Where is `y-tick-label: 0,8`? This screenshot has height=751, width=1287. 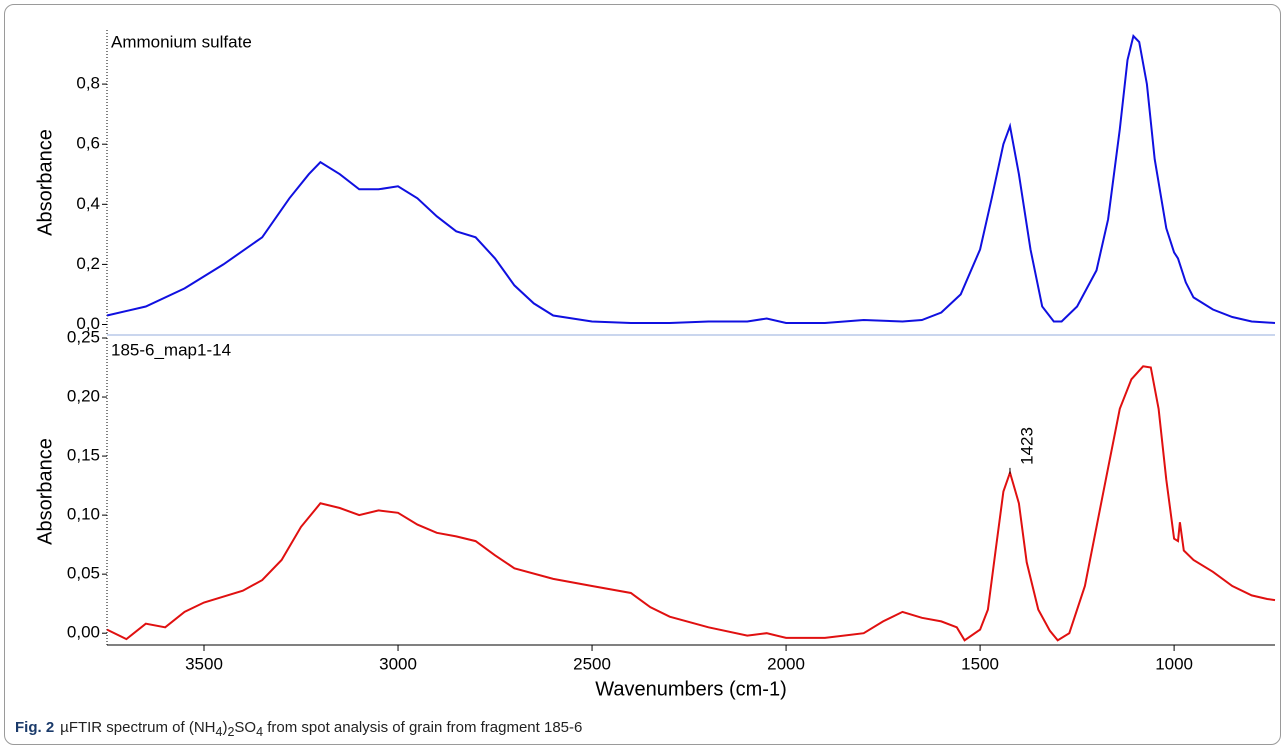
y-tick-label: 0,8 is located at coordinates (88, 83).